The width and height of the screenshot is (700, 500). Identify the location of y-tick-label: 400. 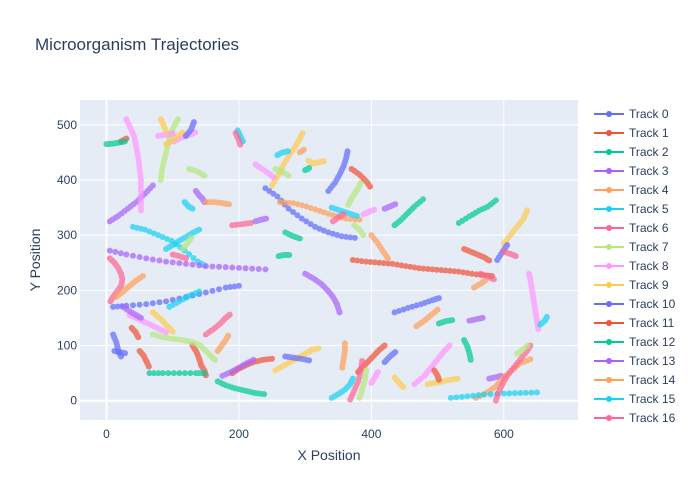
(67, 180).